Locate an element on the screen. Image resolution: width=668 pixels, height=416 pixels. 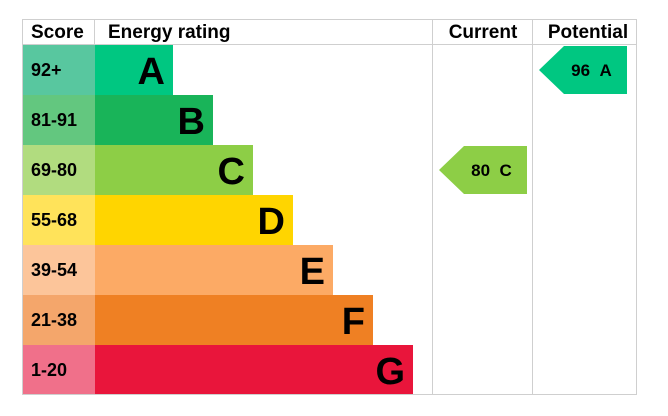
header-energy-rating: Energy rating is located at coordinates (169, 32).